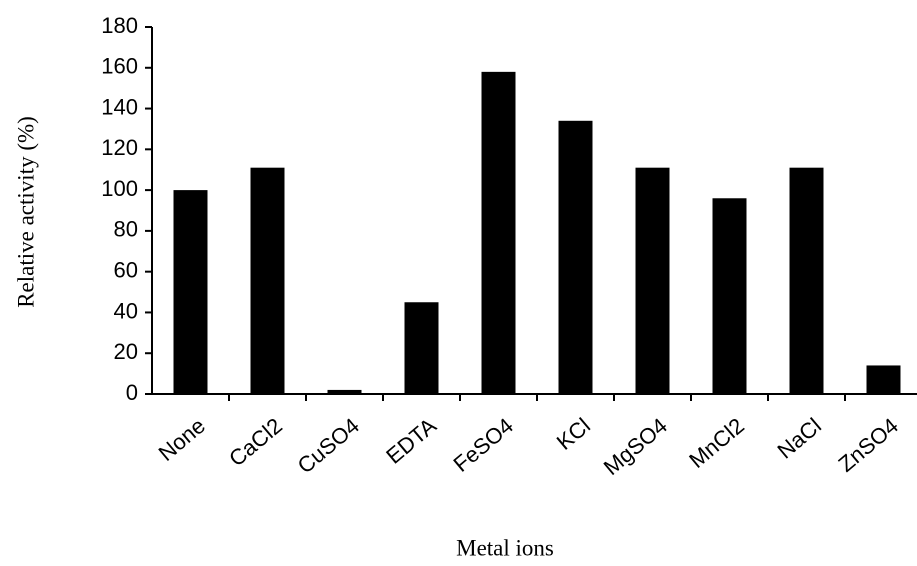 Image resolution: width=917 pixels, height=566 pixels. What do you see at coordinates (573, 434) in the screenshot?
I see `x-tick-label: KCl` at bounding box center [573, 434].